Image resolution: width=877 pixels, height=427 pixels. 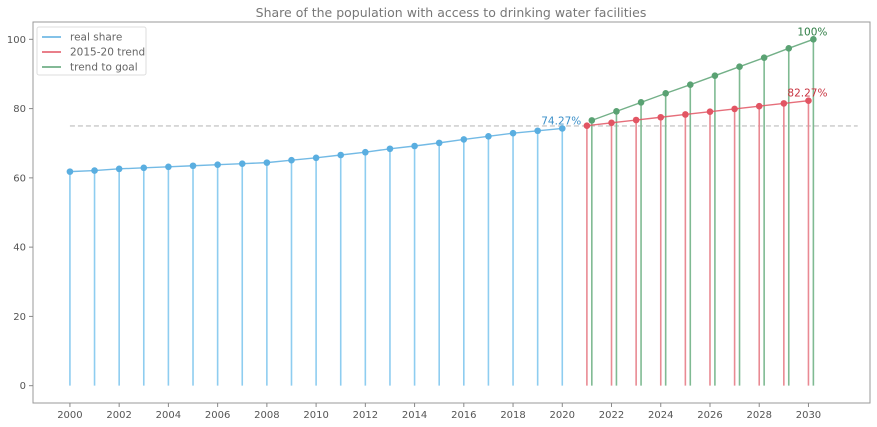 I want to click on annotation-2: 100%, so click(x=812, y=32).